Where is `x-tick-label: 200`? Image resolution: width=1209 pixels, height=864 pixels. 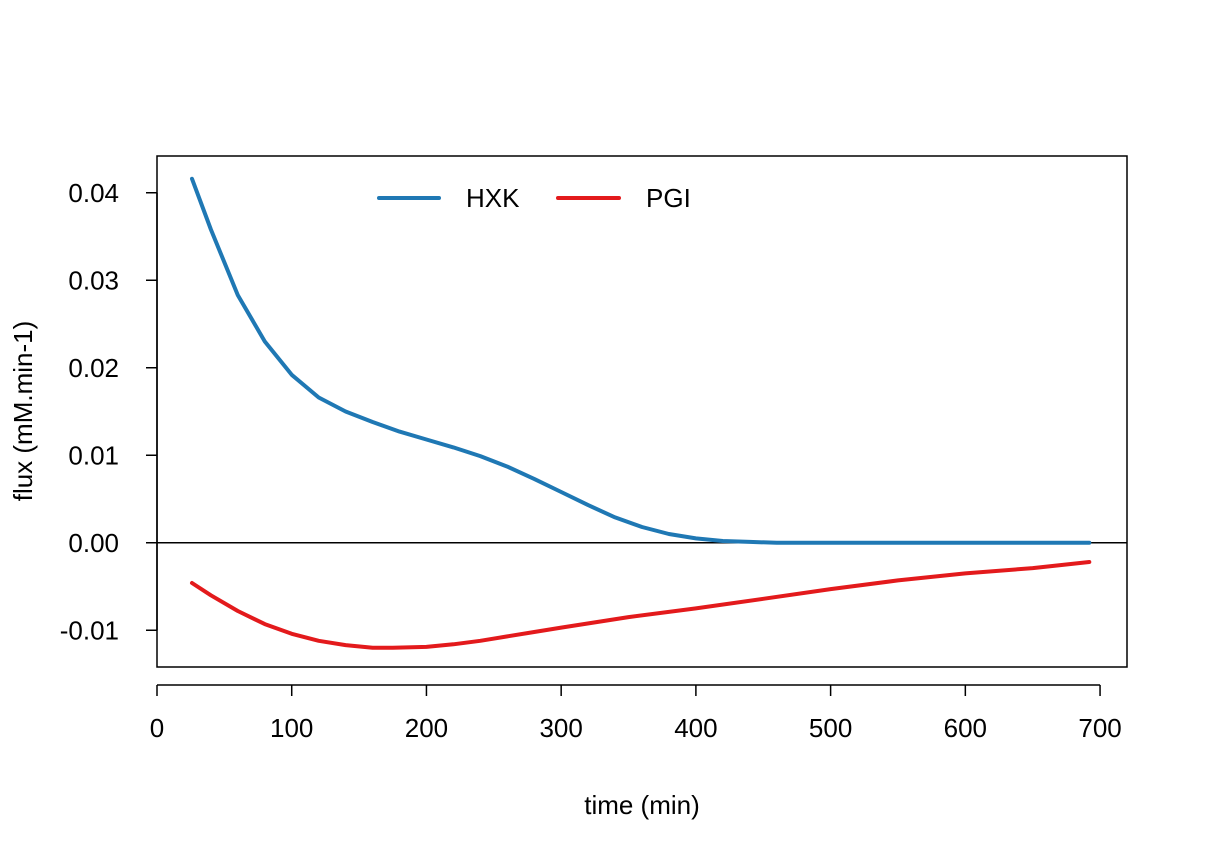 x-tick-label: 200 is located at coordinates (426, 728).